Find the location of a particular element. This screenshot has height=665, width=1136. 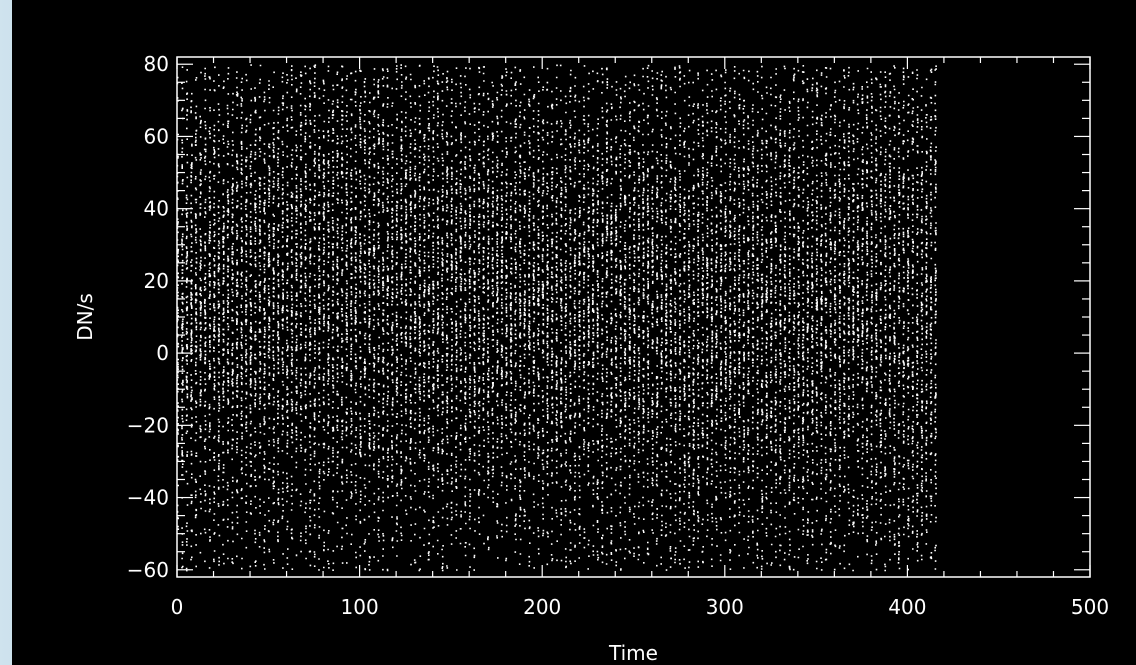

x-tick-label: 0 is located at coordinates (177, 607).